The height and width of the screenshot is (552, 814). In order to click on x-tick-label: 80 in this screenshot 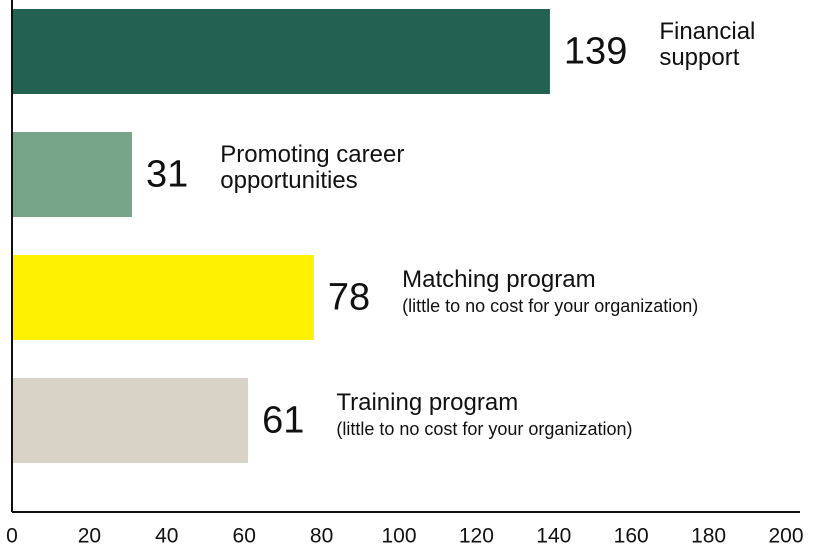, I will do `click(321, 536)`.